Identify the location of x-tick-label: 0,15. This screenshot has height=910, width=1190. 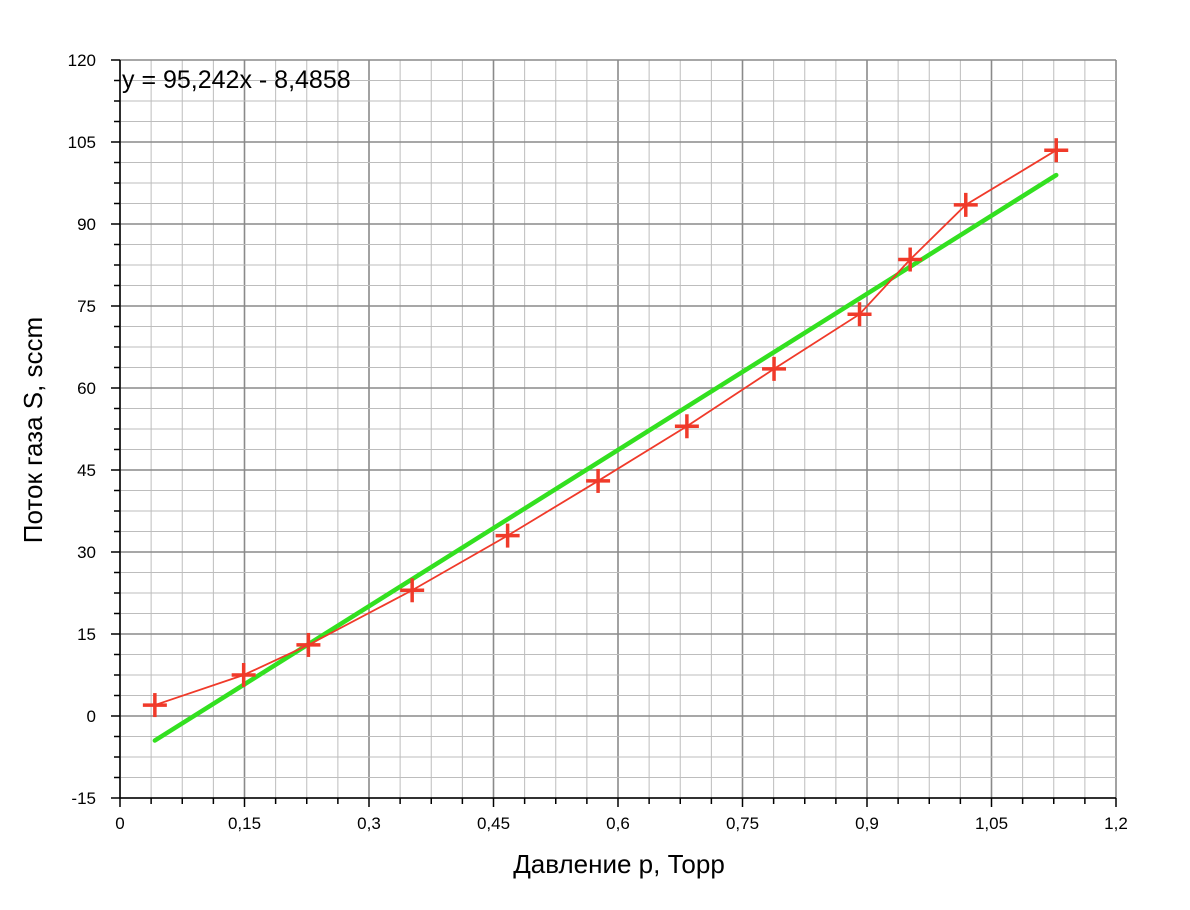
(244, 823).